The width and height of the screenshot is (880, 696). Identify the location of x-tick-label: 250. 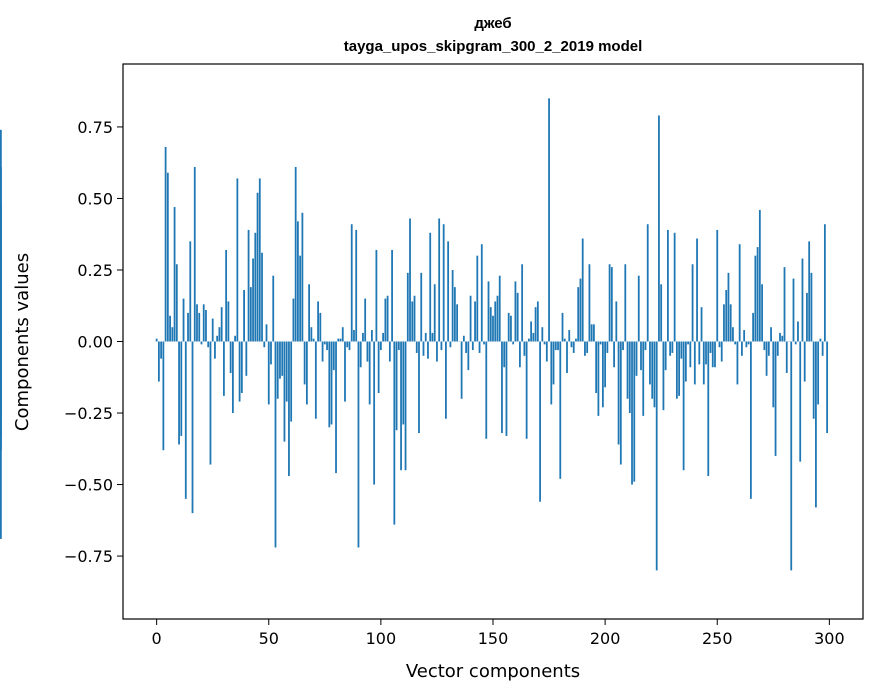
(717, 638).